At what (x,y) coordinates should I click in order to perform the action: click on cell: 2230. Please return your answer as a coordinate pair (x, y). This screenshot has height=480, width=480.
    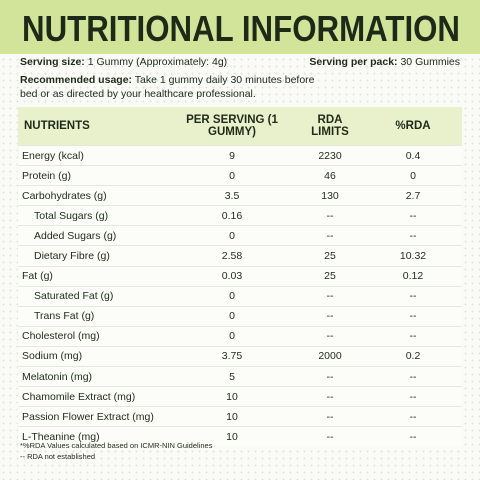
    Looking at the image, I should click on (330, 155).